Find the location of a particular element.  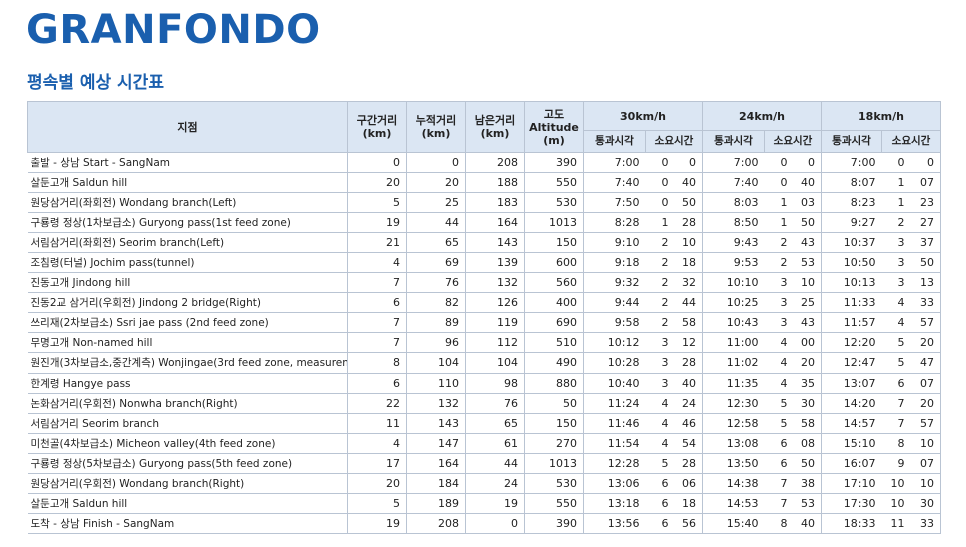

section-distance-cell: 4 is located at coordinates (377, 443).